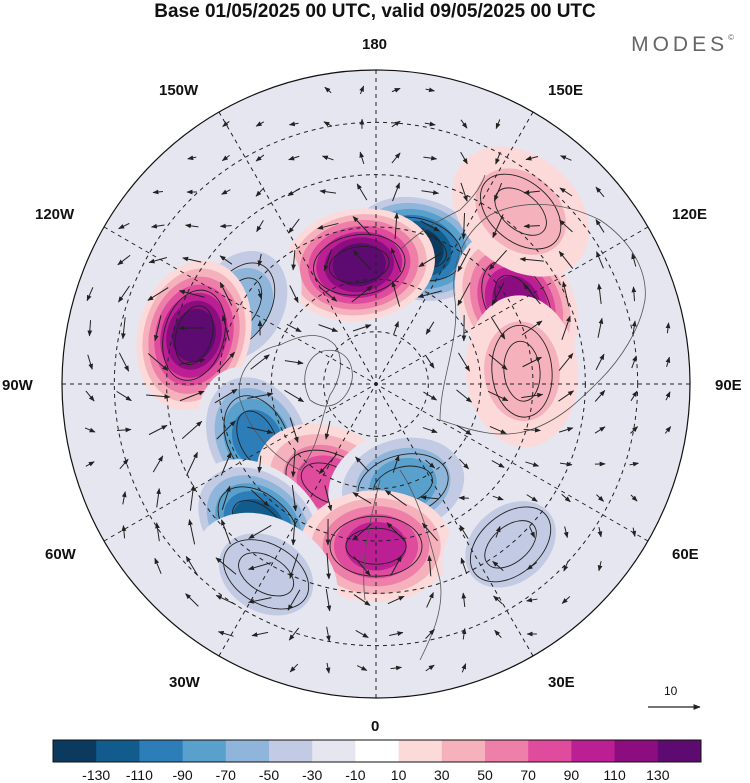  Describe the element at coordinates (685, 554) in the screenshot. I see `label-60e: 60E` at that location.